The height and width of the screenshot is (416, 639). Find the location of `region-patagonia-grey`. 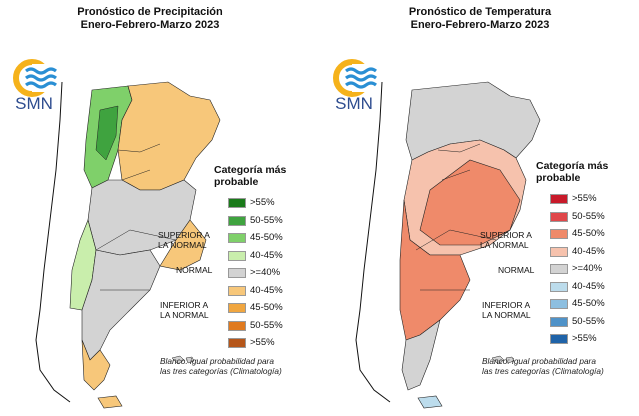

region-patagonia-grey is located at coordinates (121, 305).